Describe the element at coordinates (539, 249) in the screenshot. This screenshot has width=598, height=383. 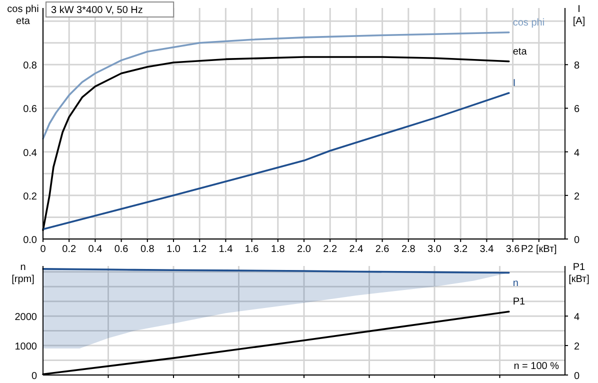
I see `x-axis-title: P2 [кВт]` at that location.